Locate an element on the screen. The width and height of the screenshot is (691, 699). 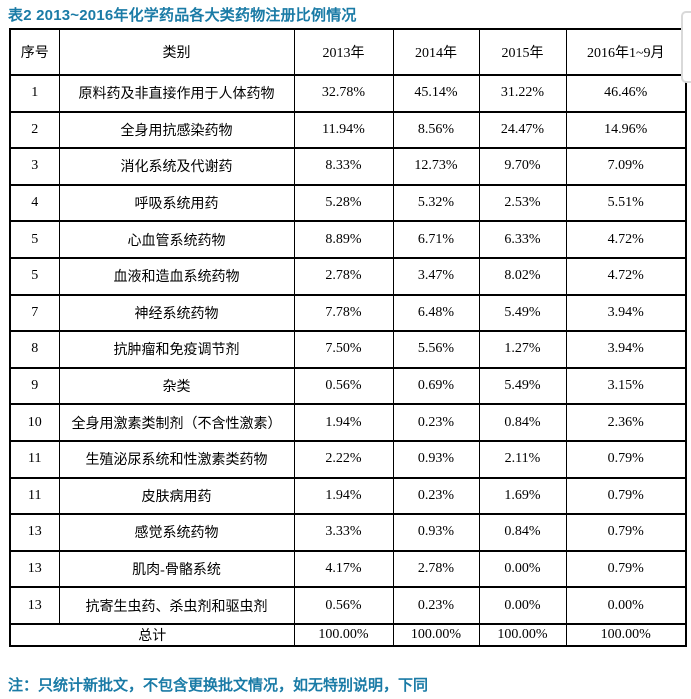
category-cell: 生殖泌尿系统和性激素类药物 is located at coordinates (176, 459).